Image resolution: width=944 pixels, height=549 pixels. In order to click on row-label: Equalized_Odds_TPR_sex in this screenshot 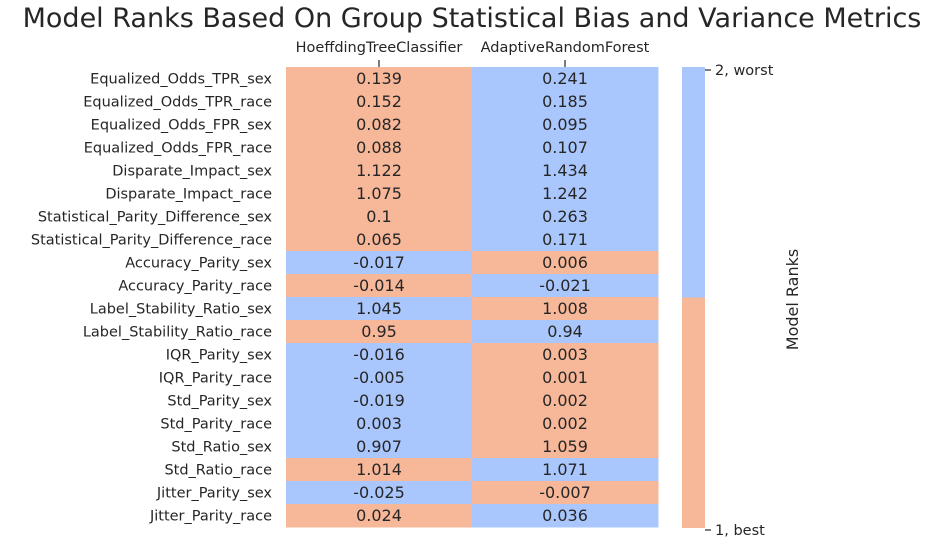, I will do `click(181, 80)`.